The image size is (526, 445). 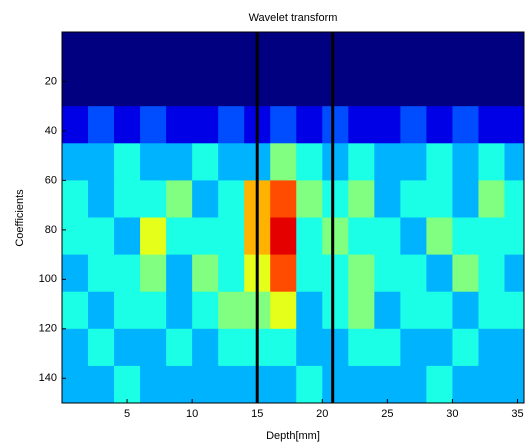 What do you see at coordinates (387, 414) in the screenshot?
I see `x-tick-label: 25` at bounding box center [387, 414].